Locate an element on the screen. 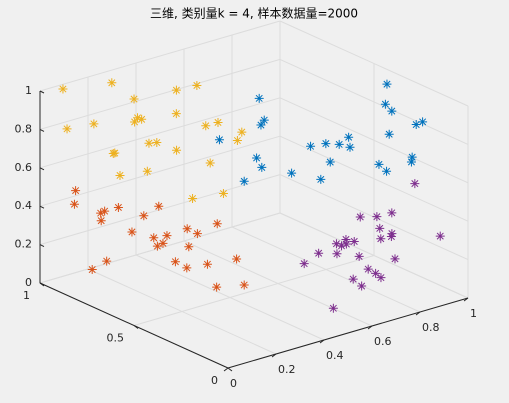 The height and width of the screenshot is (403, 509). y-tick-label: 1 is located at coordinates (26, 295).